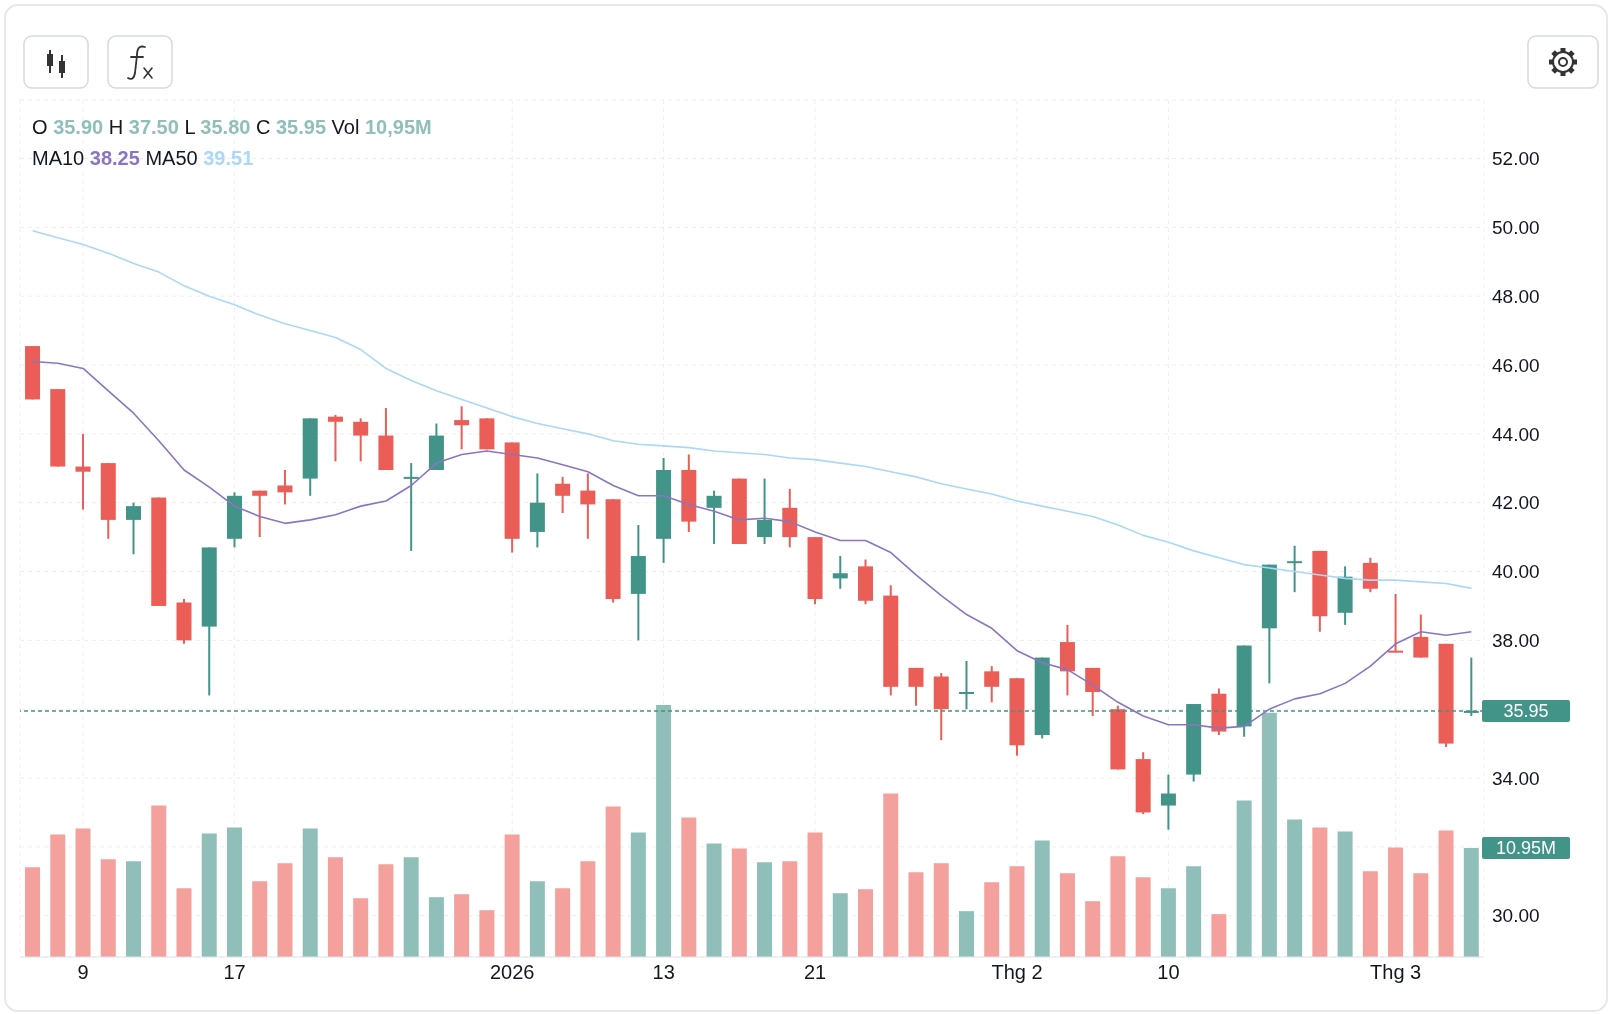  Describe the element at coordinates (1516, 916) in the screenshot. I see `y-tick-label: 30.00` at that location.